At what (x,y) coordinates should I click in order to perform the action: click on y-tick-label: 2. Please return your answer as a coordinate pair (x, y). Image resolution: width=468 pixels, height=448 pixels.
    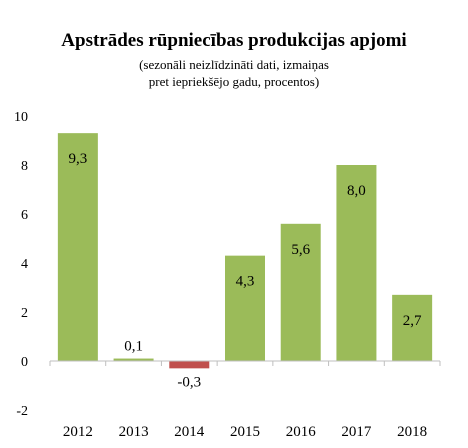
    Looking at the image, I should click on (24, 313).